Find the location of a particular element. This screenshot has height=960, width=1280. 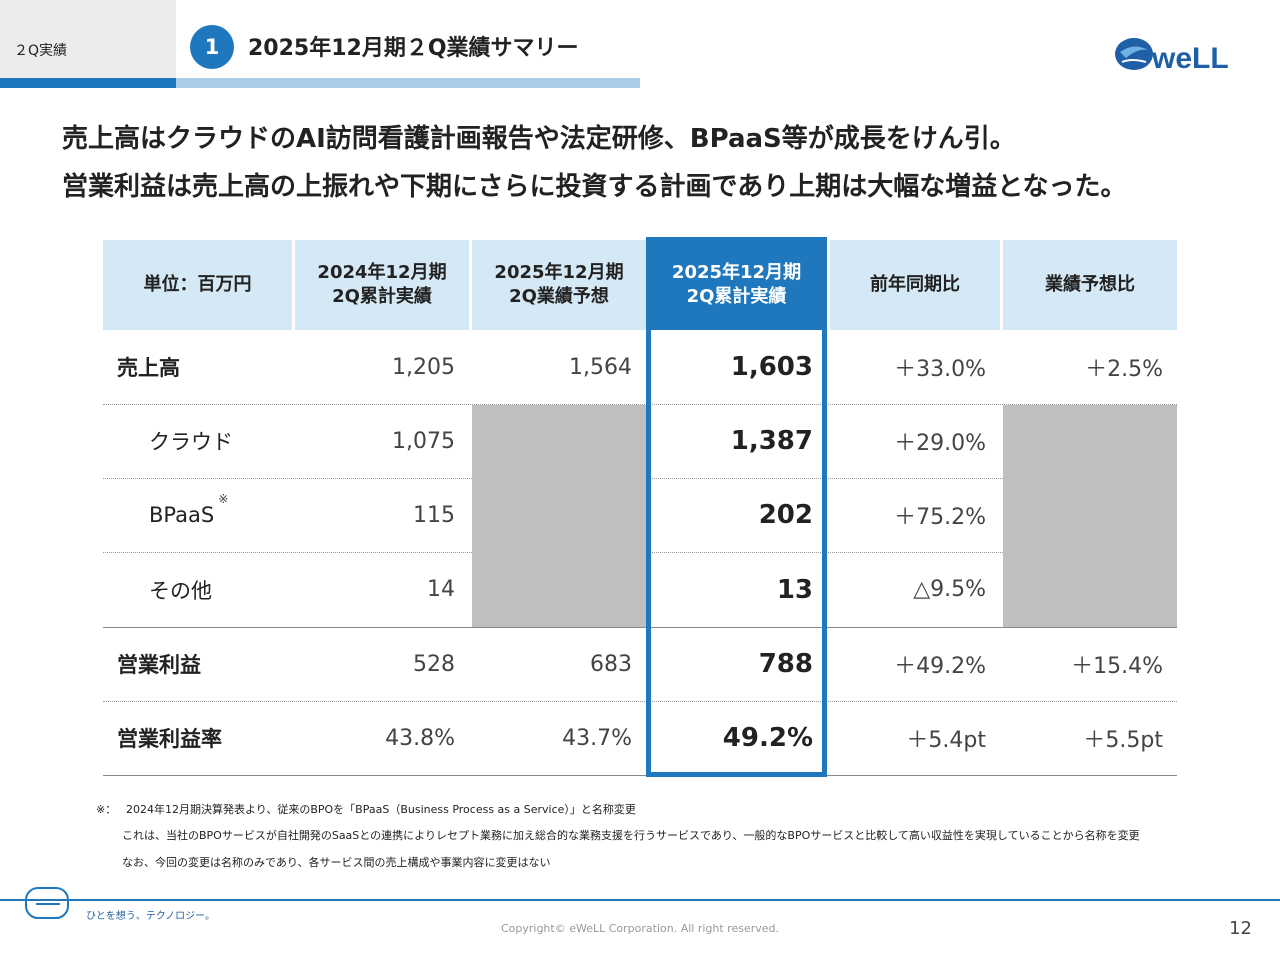

row-label: クラウド is located at coordinates (191, 442).